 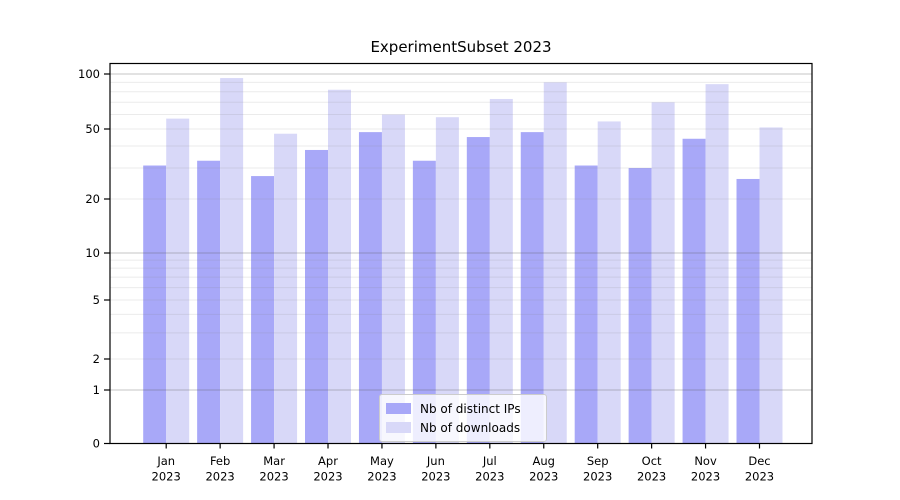 What do you see at coordinates (96, 444) in the screenshot?
I see `y-tick-label: 0` at bounding box center [96, 444].